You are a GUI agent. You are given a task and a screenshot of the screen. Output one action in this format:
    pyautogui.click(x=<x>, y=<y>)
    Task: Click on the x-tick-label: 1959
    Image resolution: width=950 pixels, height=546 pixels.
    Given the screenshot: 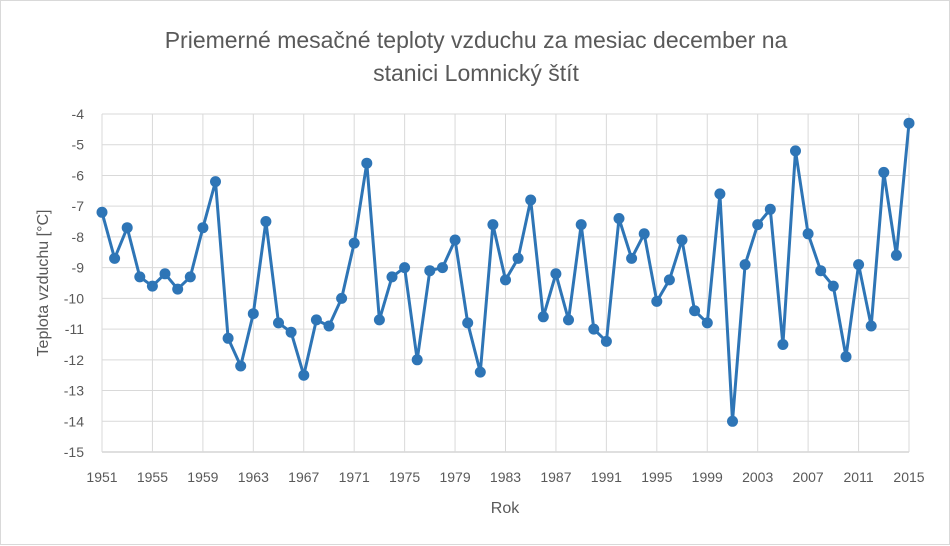 What is the action you would take?
    pyautogui.click(x=202, y=477)
    